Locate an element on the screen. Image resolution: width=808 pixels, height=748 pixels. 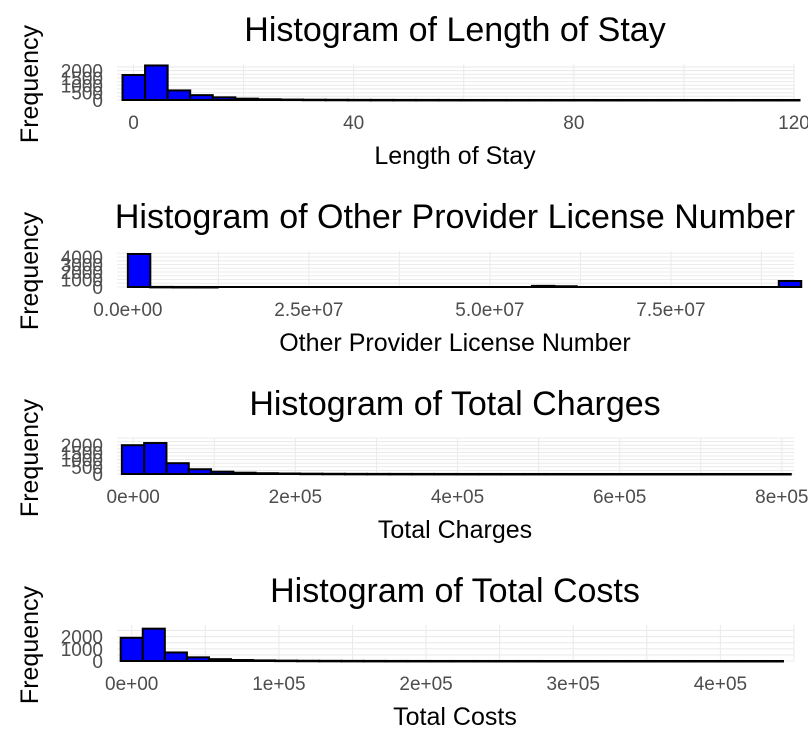
x-axis-label: Other Provider License Number is located at coordinates (455, 343).